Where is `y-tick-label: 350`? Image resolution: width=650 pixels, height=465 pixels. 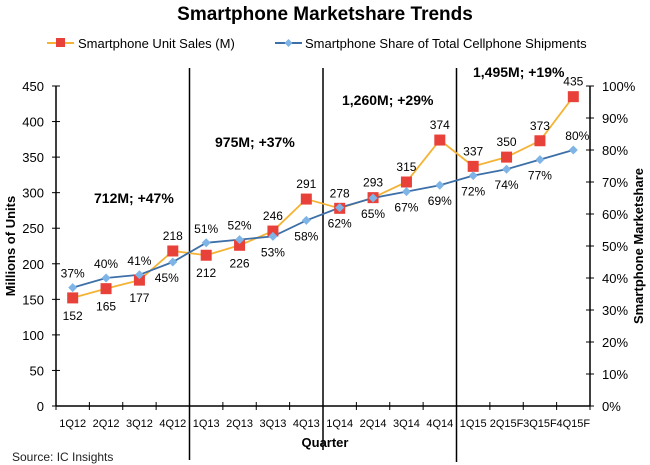
y-tick-label: 350 is located at coordinates (33, 157).